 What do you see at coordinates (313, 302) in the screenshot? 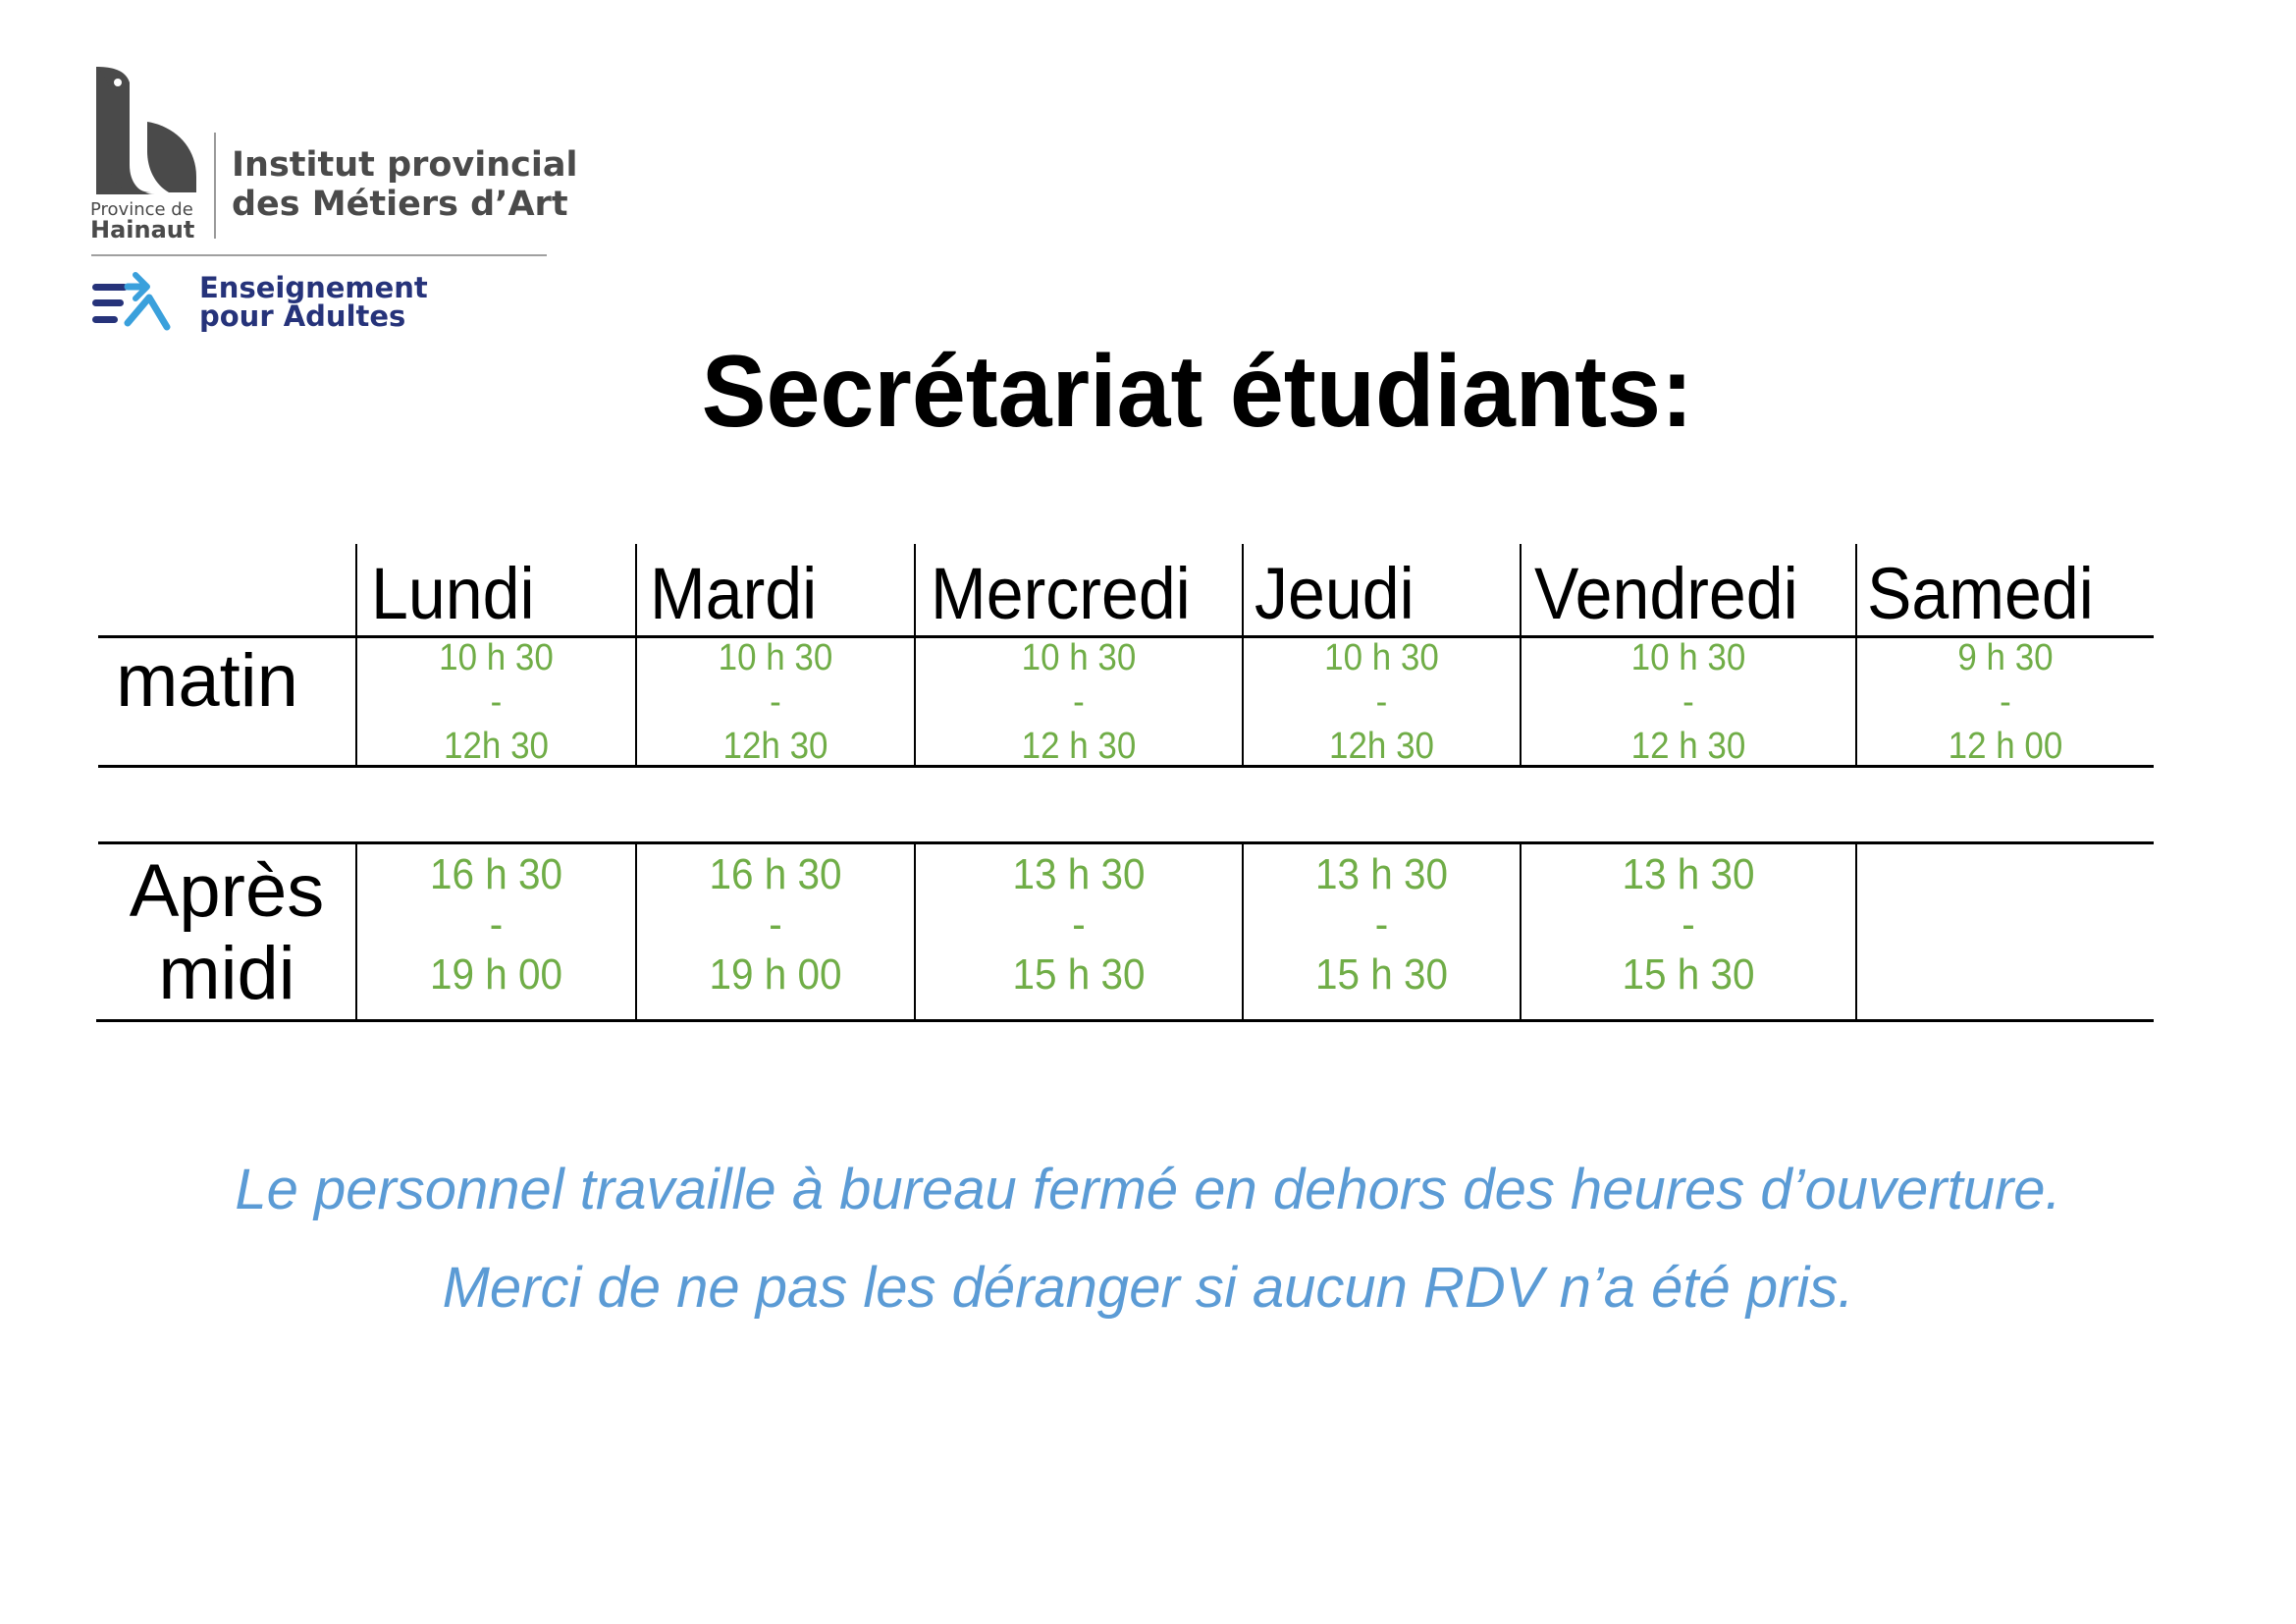
I see `program-name: Enseignement pour Adultes` at bounding box center [313, 302].